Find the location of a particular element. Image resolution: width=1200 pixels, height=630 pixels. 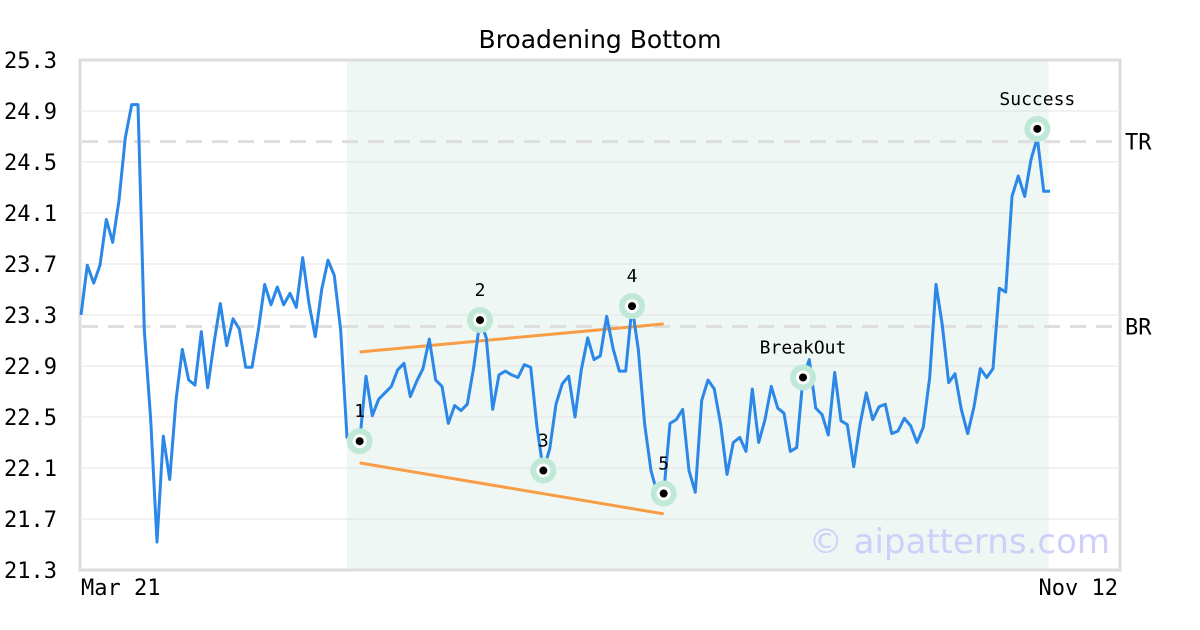

y-tick-label: 22.5 is located at coordinates (30, 418).